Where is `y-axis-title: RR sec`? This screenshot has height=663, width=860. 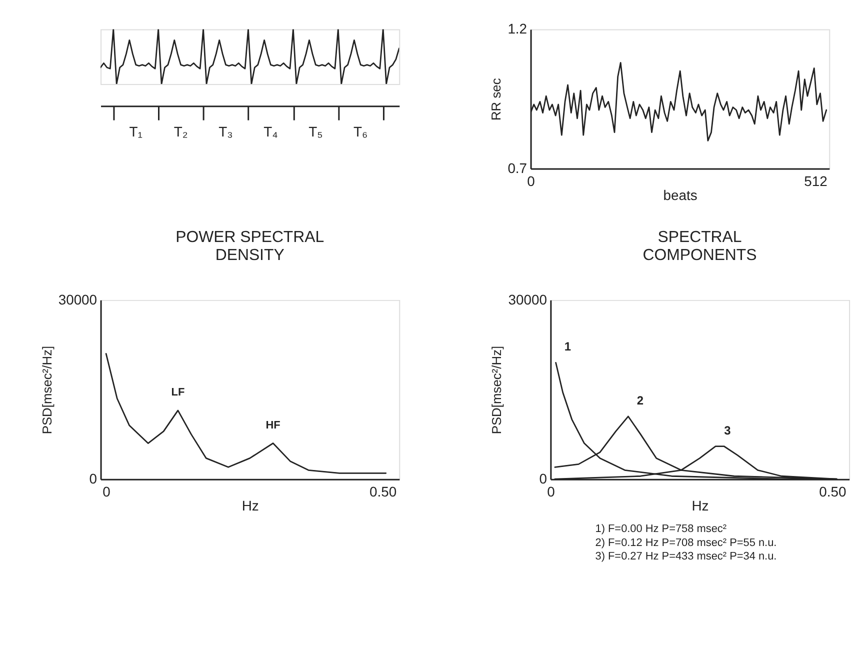 y-axis-title: RR sec is located at coordinates (496, 99).